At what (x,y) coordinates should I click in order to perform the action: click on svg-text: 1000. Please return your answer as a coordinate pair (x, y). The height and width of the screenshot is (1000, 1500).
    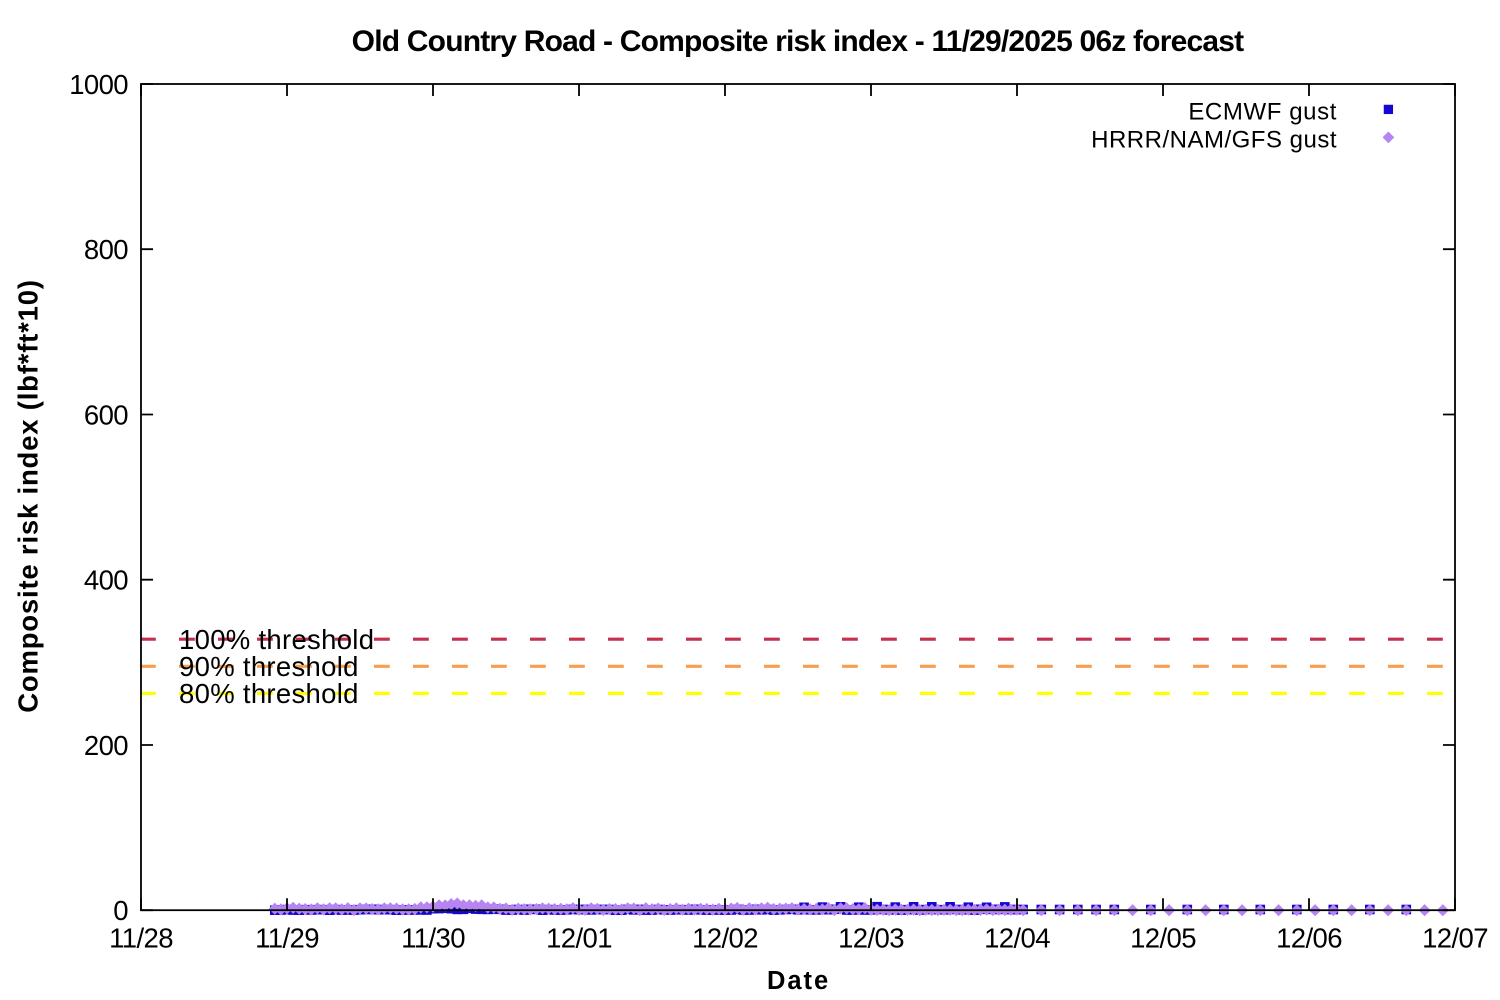
    Looking at the image, I should click on (98, 84).